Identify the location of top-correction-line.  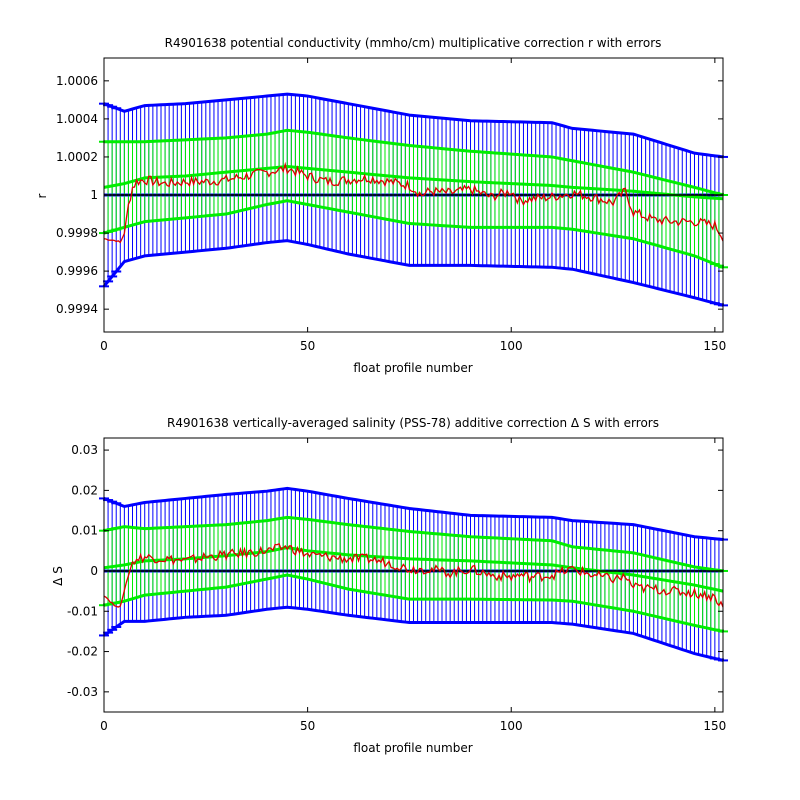
(413, 202).